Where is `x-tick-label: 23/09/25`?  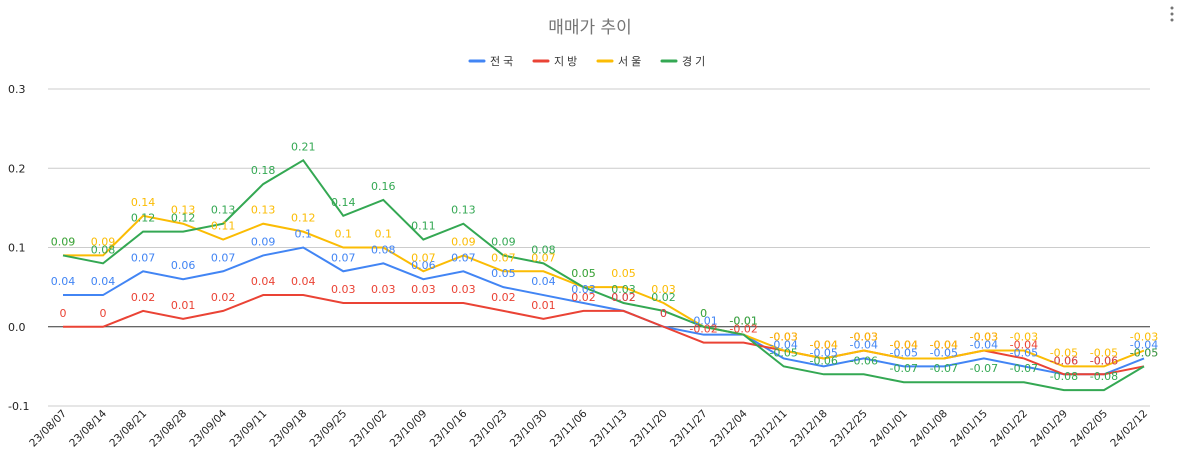 x-tick-label: 23/09/25 is located at coordinates (329, 429).